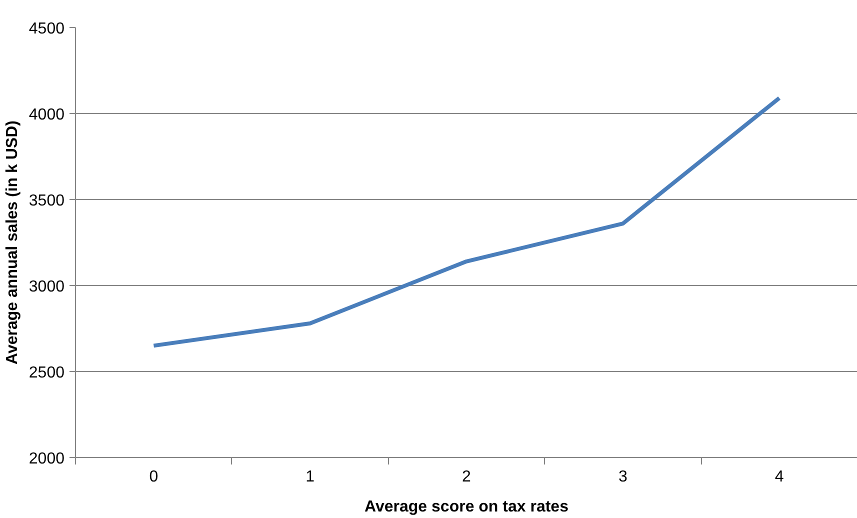 Image resolution: width=857 pixels, height=518 pixels. What do you see at coordinates (12, 242) in the screenshot?
I see `y-axis-title: Average annual sales (in k USD)` at bounding box center [12, 242].